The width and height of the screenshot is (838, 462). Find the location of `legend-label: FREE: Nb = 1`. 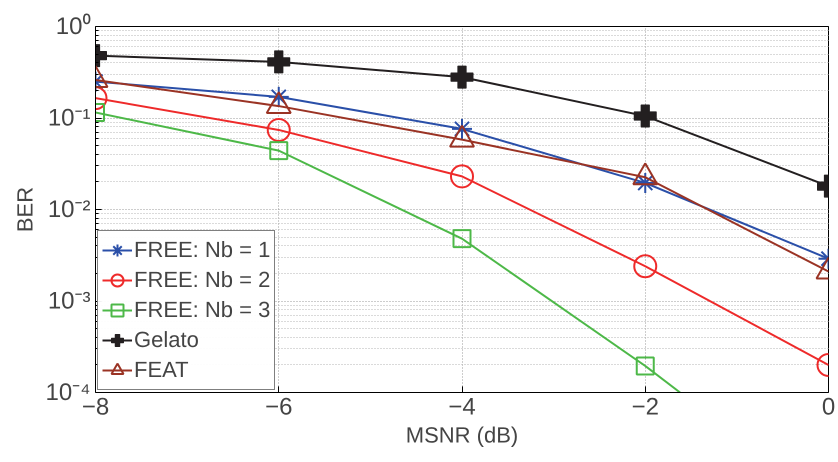

legend-label: FREE: Nb = 1 is located at coordinates (202, 250).